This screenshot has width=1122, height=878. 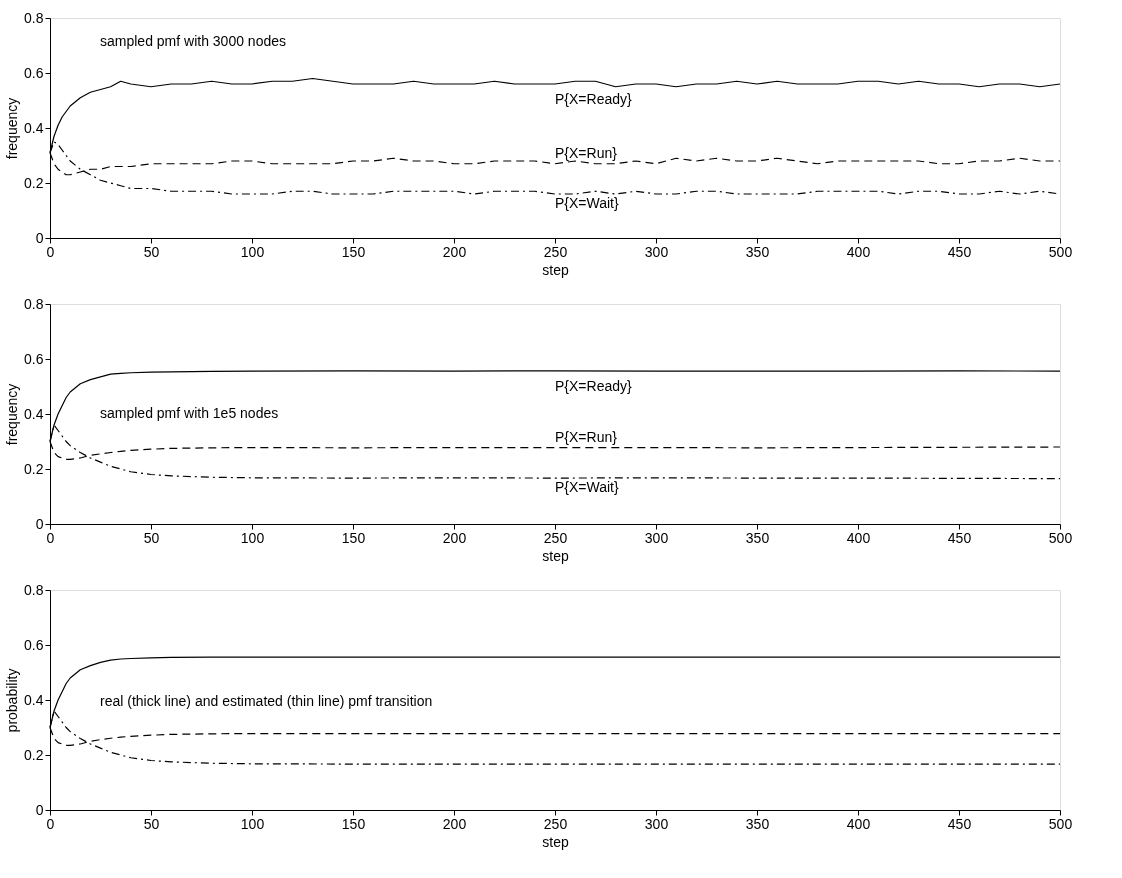 I want to click on annotation: sampled pmf with 1e5 nodes, so click(x=189, y=413).